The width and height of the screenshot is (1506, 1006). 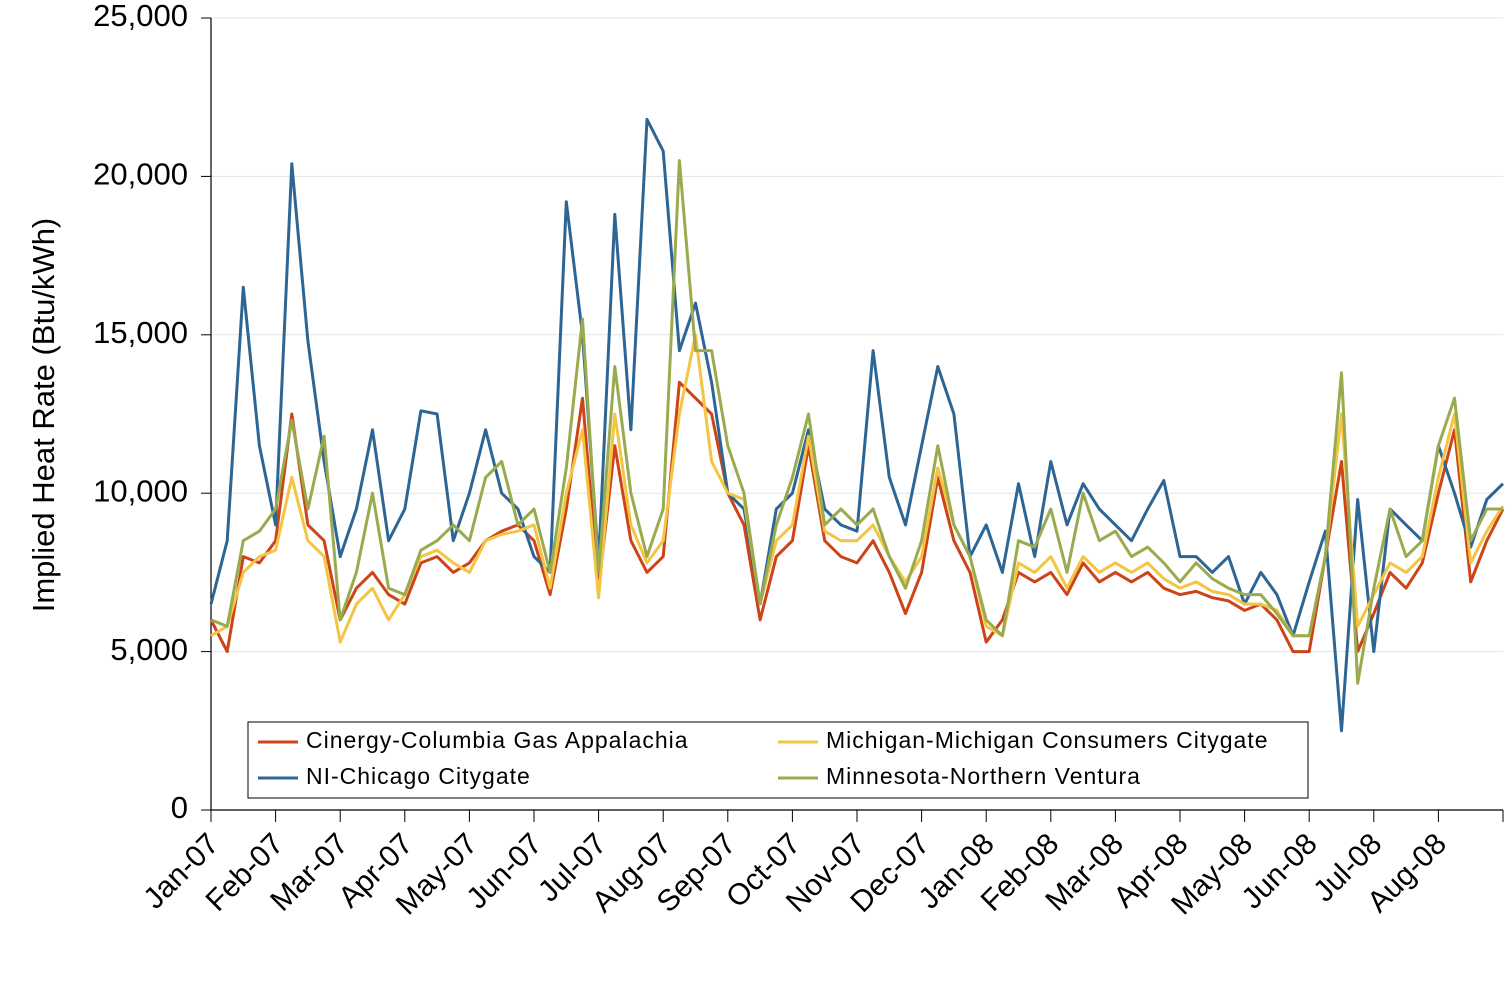 I want to click on y-tick-label: 5,000, so click(x=149, y=649).